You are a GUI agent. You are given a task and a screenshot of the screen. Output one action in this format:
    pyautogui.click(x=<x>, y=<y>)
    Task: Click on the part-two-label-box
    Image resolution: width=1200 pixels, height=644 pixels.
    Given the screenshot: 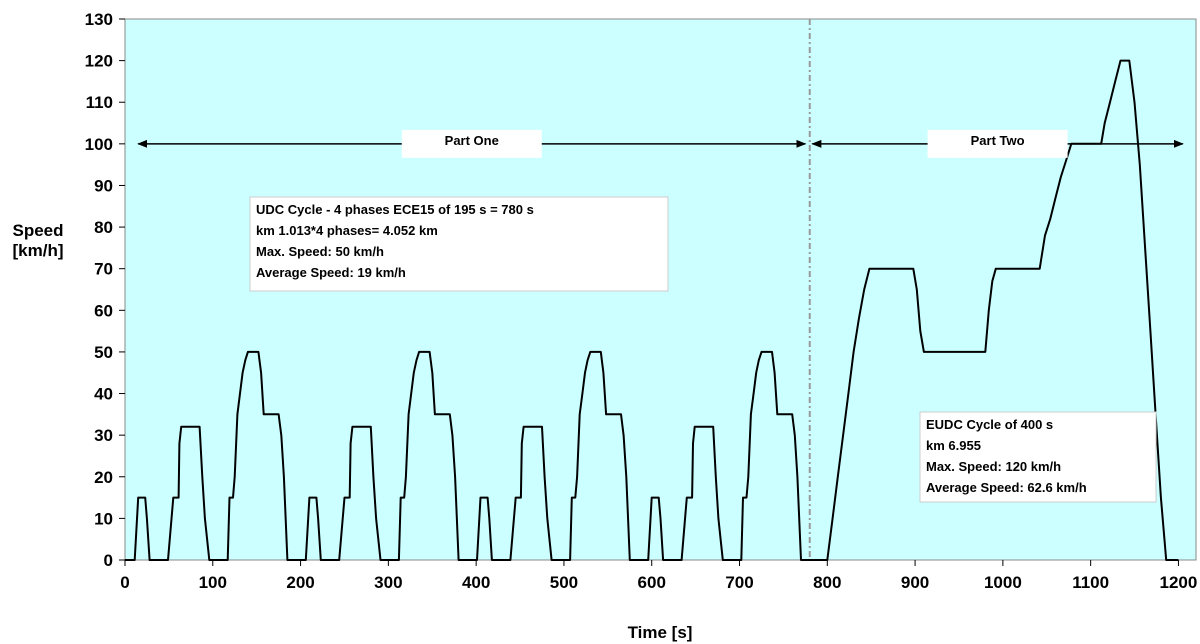 What is the action you would take?
    pyautogui.click(x=997, y=143)
    